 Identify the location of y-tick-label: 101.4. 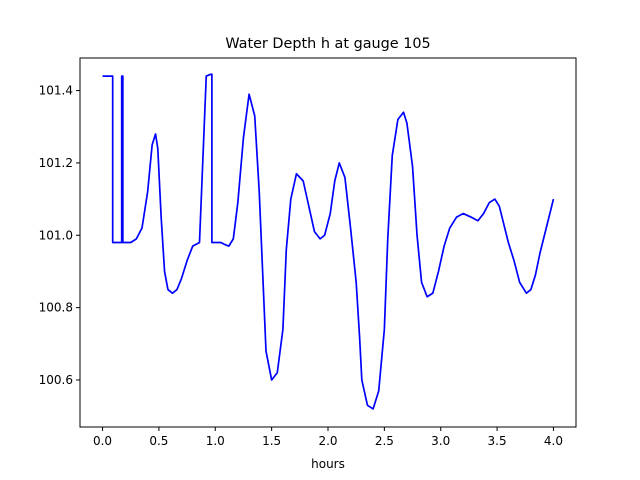
(56, 91).